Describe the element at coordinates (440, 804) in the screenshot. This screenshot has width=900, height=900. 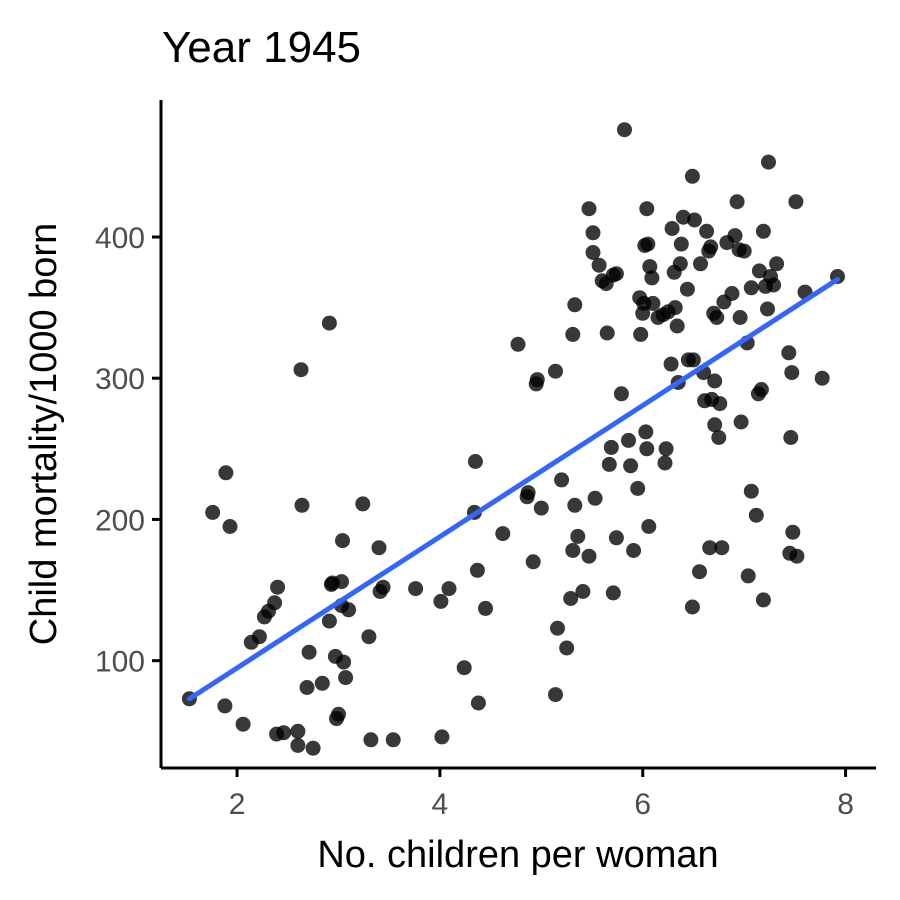
I see `x-tick-label: 4` at that location.